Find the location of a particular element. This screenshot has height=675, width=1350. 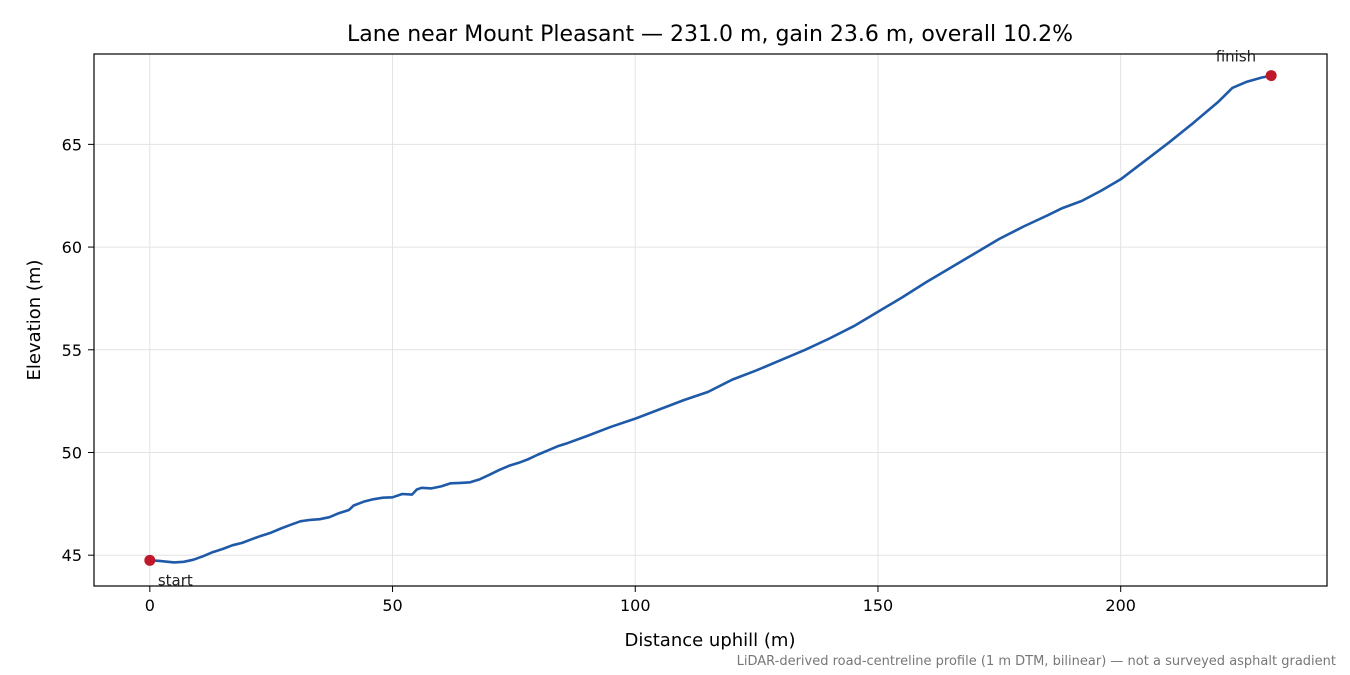

y-tick-label: 60 is located at coordinates (72, 247).